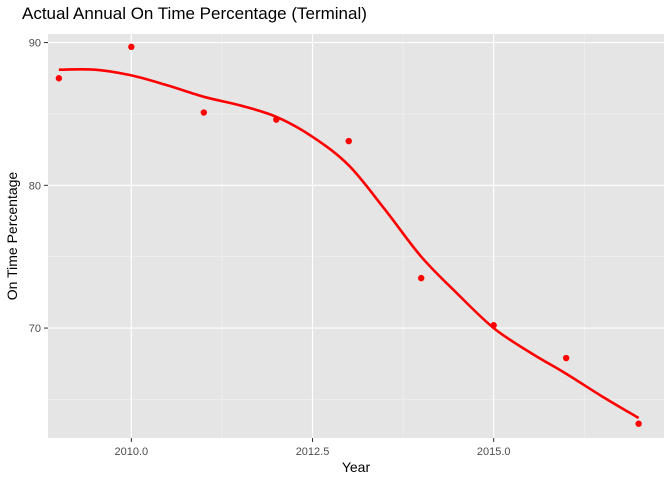  Describe the element at coordinates (132, 452) in the screenshot. I see `x-tick-label: 2010.0` at that location.